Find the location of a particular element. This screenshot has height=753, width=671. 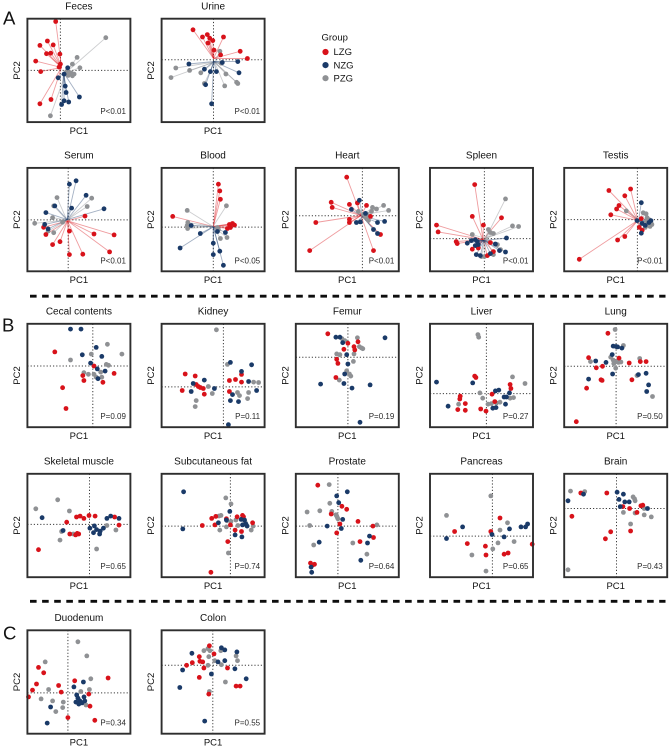

svg-text: P=0.50 is located at coordinates (650, 416).